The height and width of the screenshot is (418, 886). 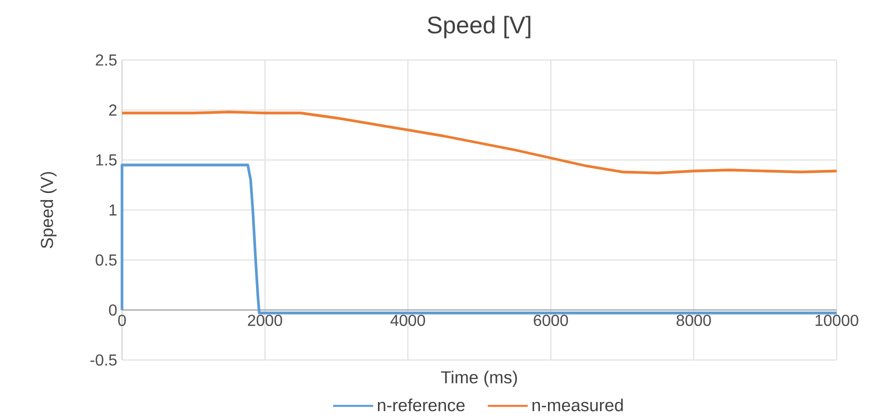 What do you see at coordinates (48, 210) in the screenshot?
I see `y-axis-title: Speed (V)` at bounding box center [48, 210].